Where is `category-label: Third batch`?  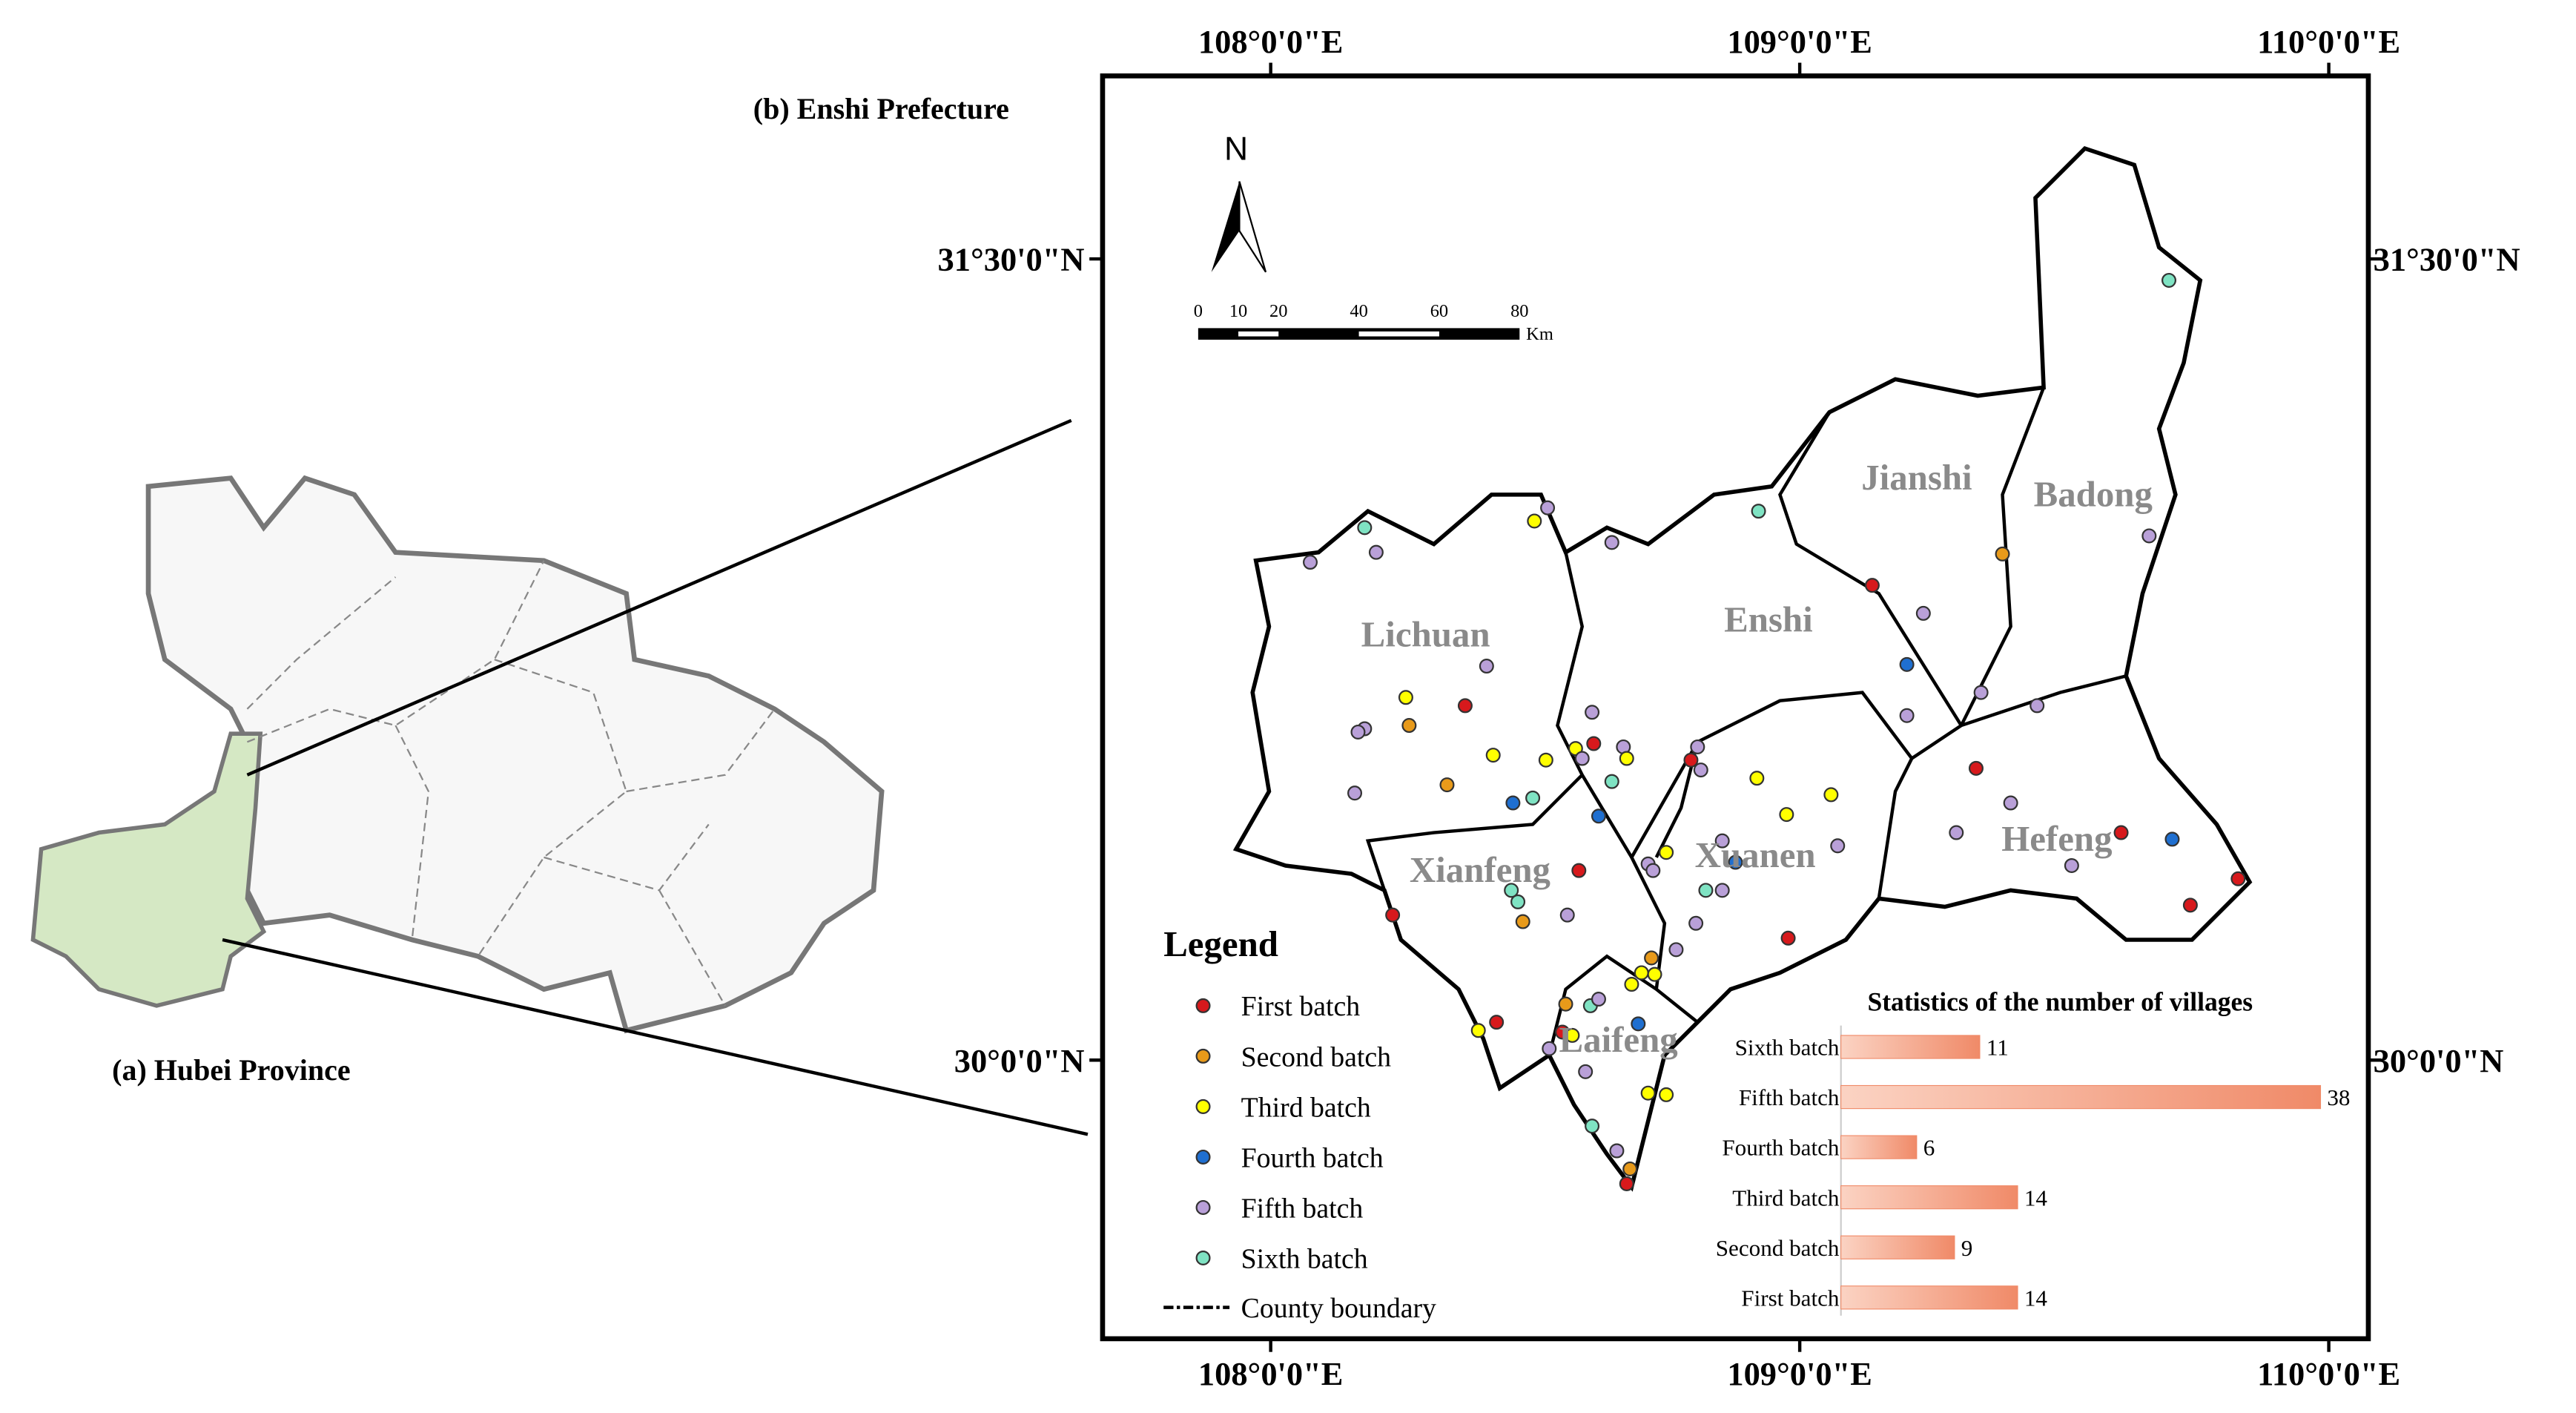
category-label: Third batch is located at coordinates (1786, 1198).